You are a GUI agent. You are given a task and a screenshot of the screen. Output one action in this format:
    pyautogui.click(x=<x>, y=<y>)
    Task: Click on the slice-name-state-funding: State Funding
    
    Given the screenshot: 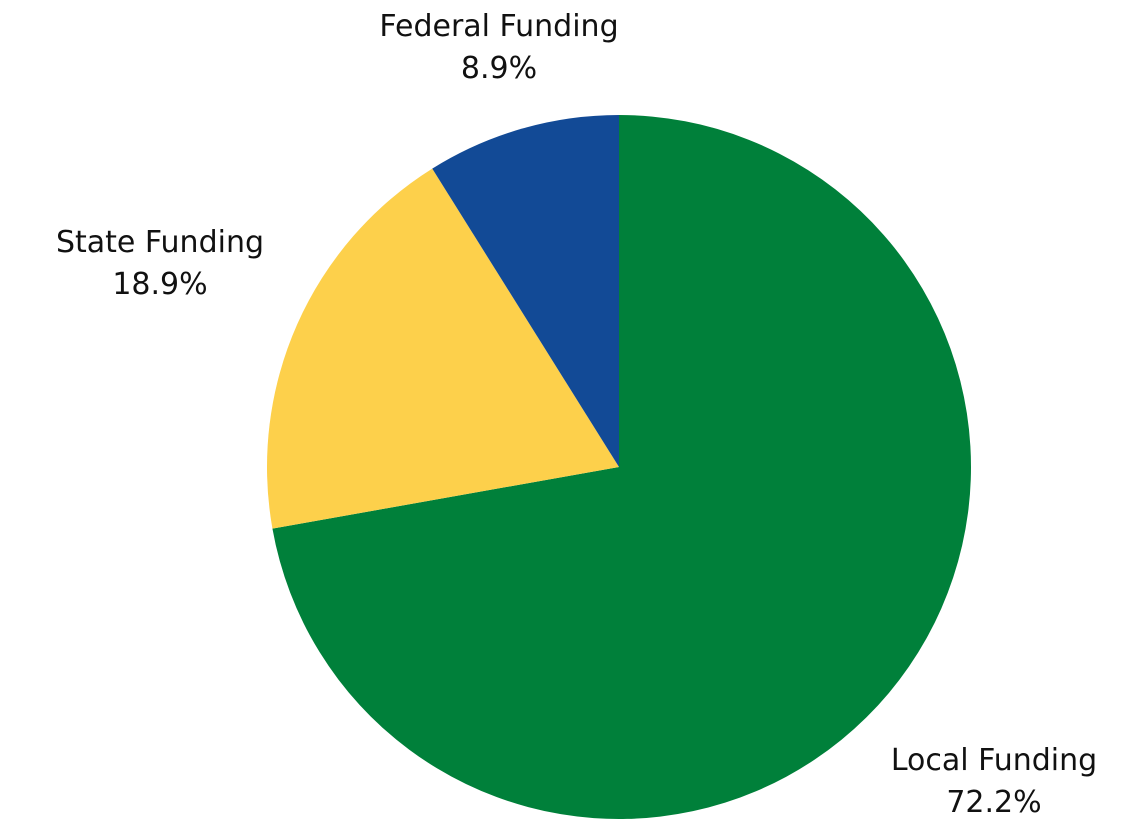 What is the action you would take?
    pyautogui.click(x=160, y=242)
    